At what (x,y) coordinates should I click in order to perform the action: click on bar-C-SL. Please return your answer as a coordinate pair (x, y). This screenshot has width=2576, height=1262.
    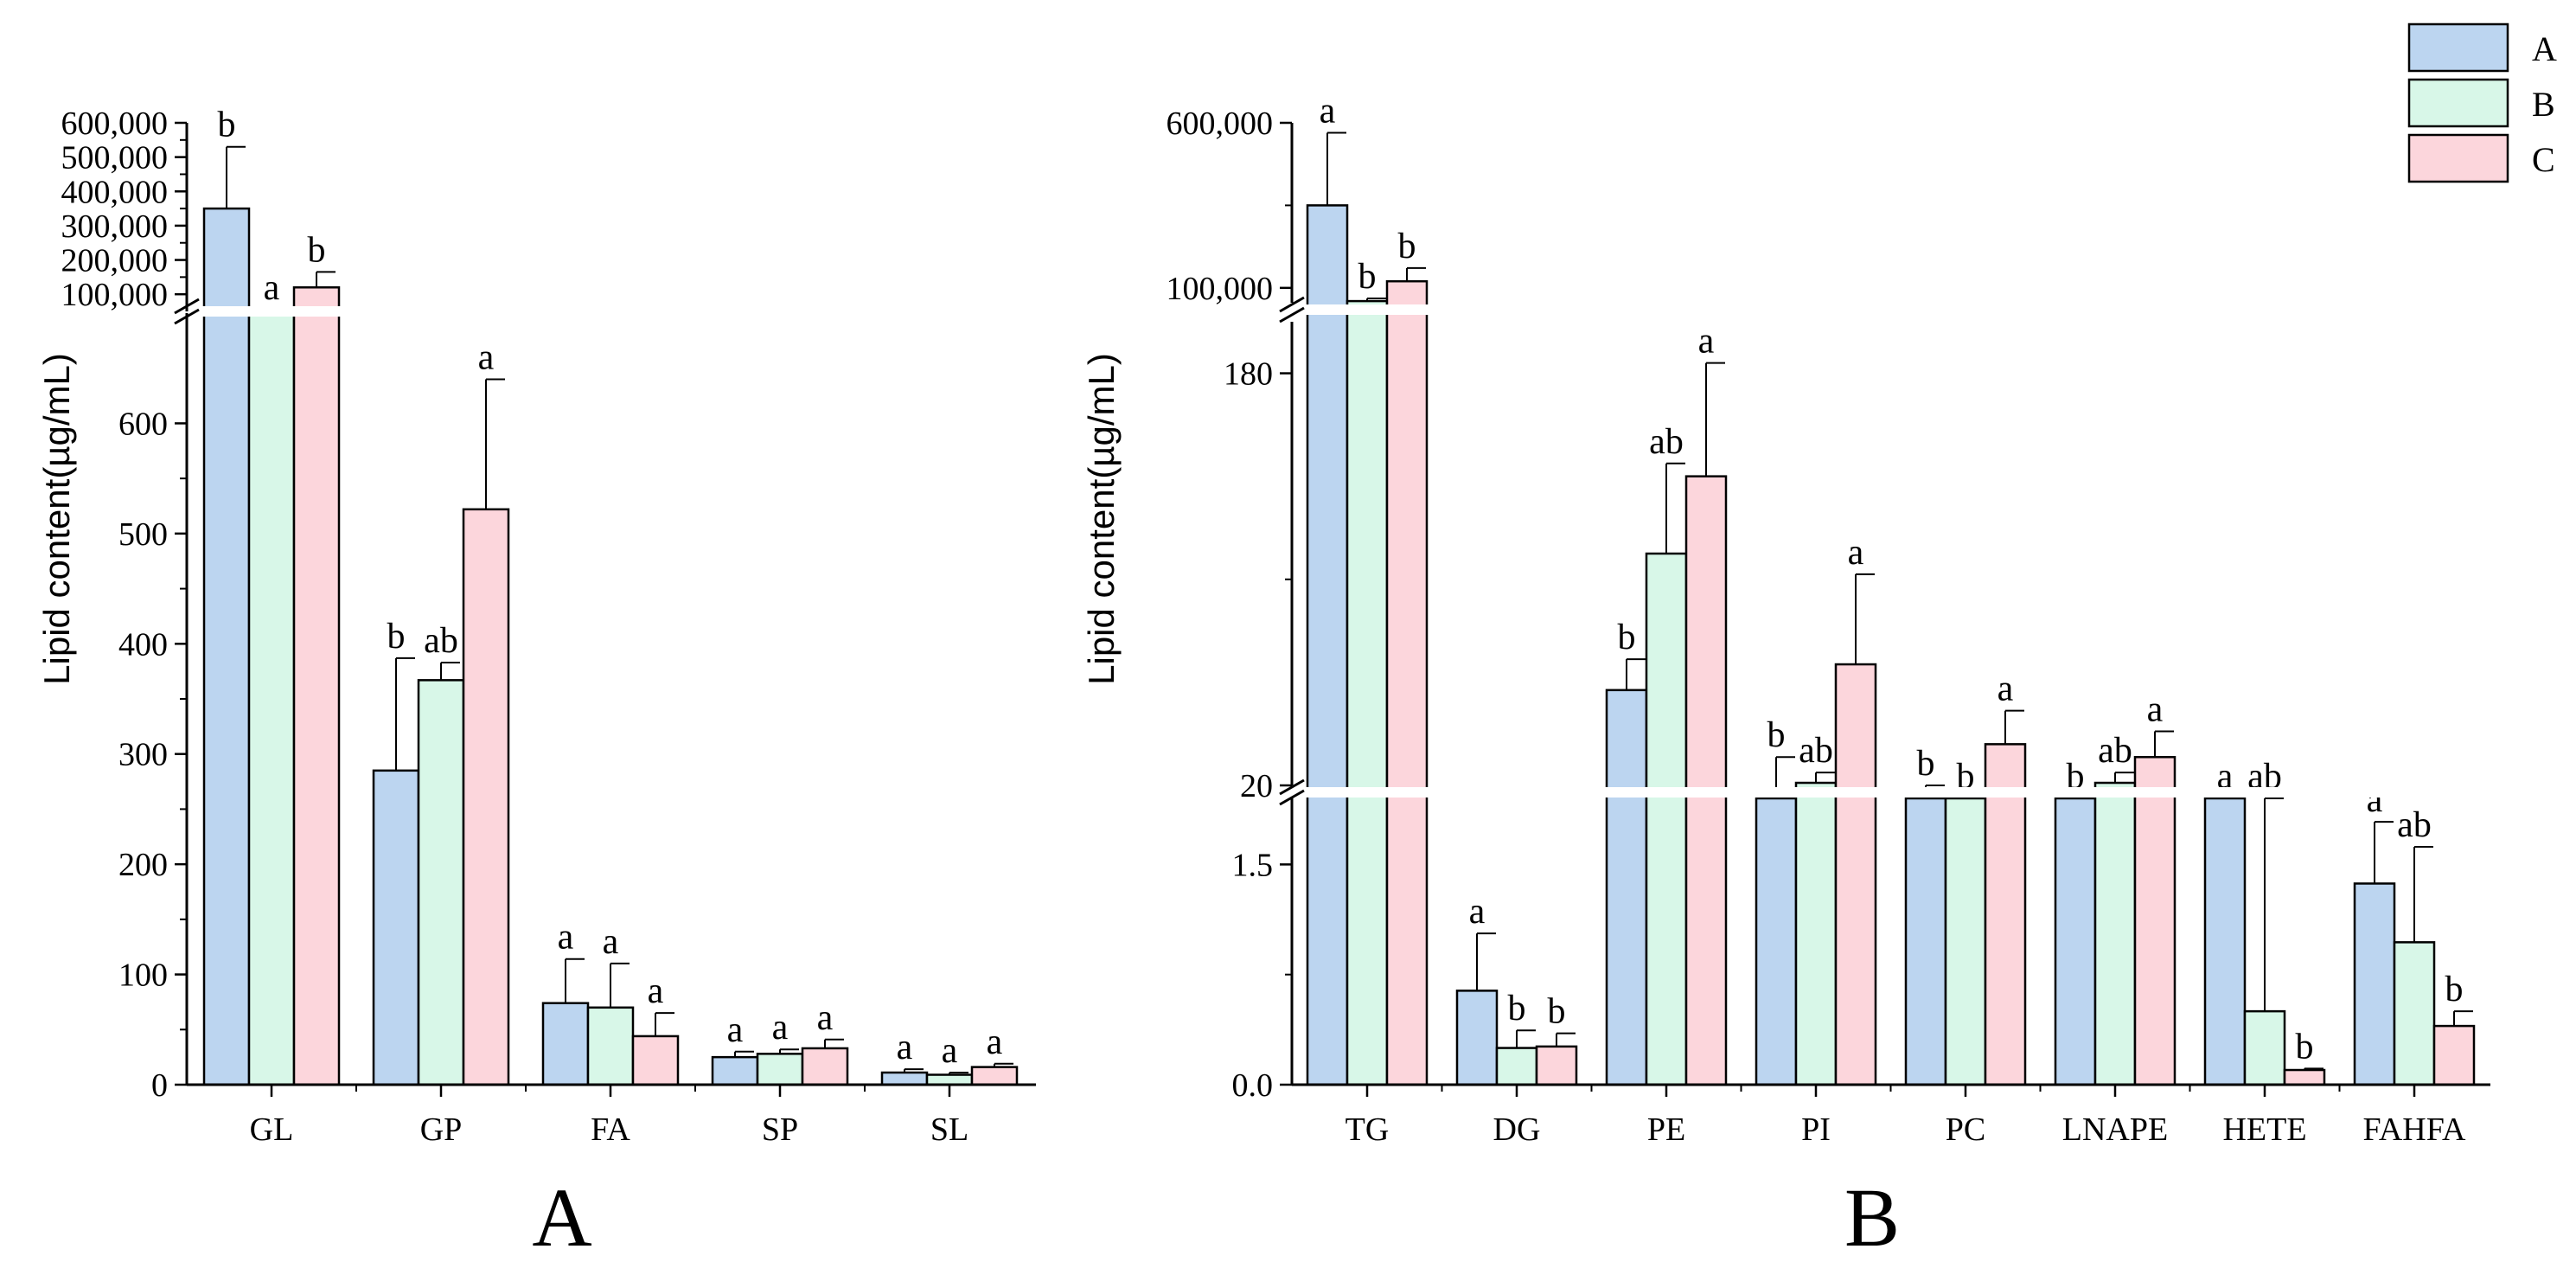
    Looking at the image, I should click on (995, 1076).